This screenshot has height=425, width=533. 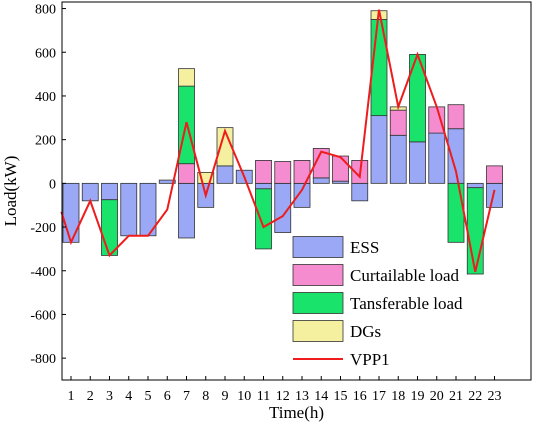 I want to click on x-tick-label: 4, so click(x=128, y=396).